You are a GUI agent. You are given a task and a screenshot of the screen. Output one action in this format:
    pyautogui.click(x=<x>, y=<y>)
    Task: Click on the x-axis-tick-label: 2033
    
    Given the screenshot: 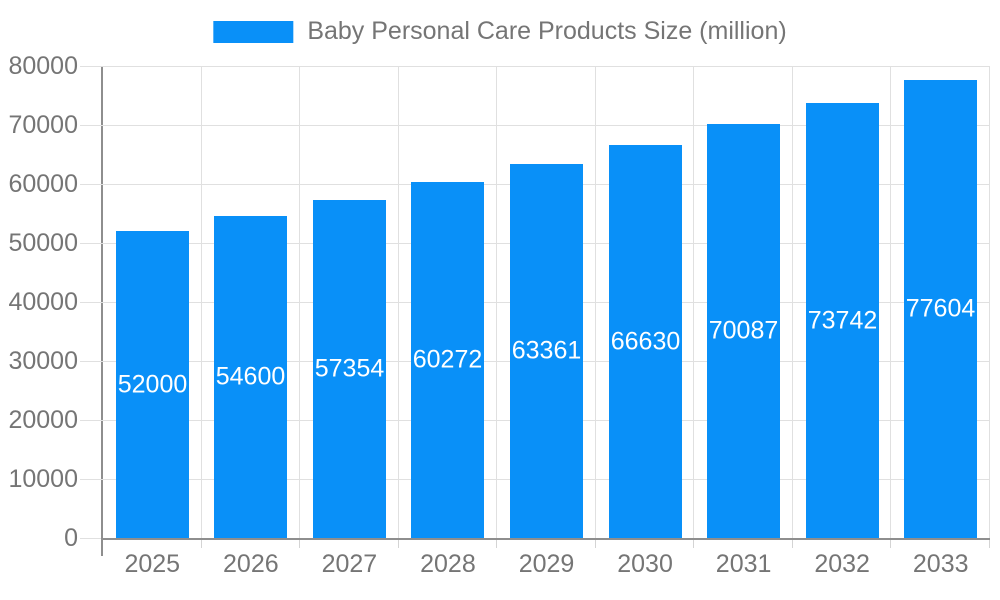 What is the action you would take?
    pyautogui.click(x=940, y=564)
    